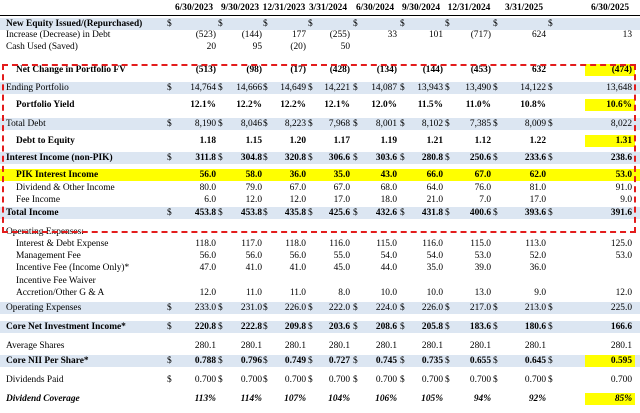 Image resolution: width=640 pixels, height=413 pixels. What do you see at coordinates (482, 175) in the screenshot?
I see `cell-value: 67.0` at bounding box center [482, 175].